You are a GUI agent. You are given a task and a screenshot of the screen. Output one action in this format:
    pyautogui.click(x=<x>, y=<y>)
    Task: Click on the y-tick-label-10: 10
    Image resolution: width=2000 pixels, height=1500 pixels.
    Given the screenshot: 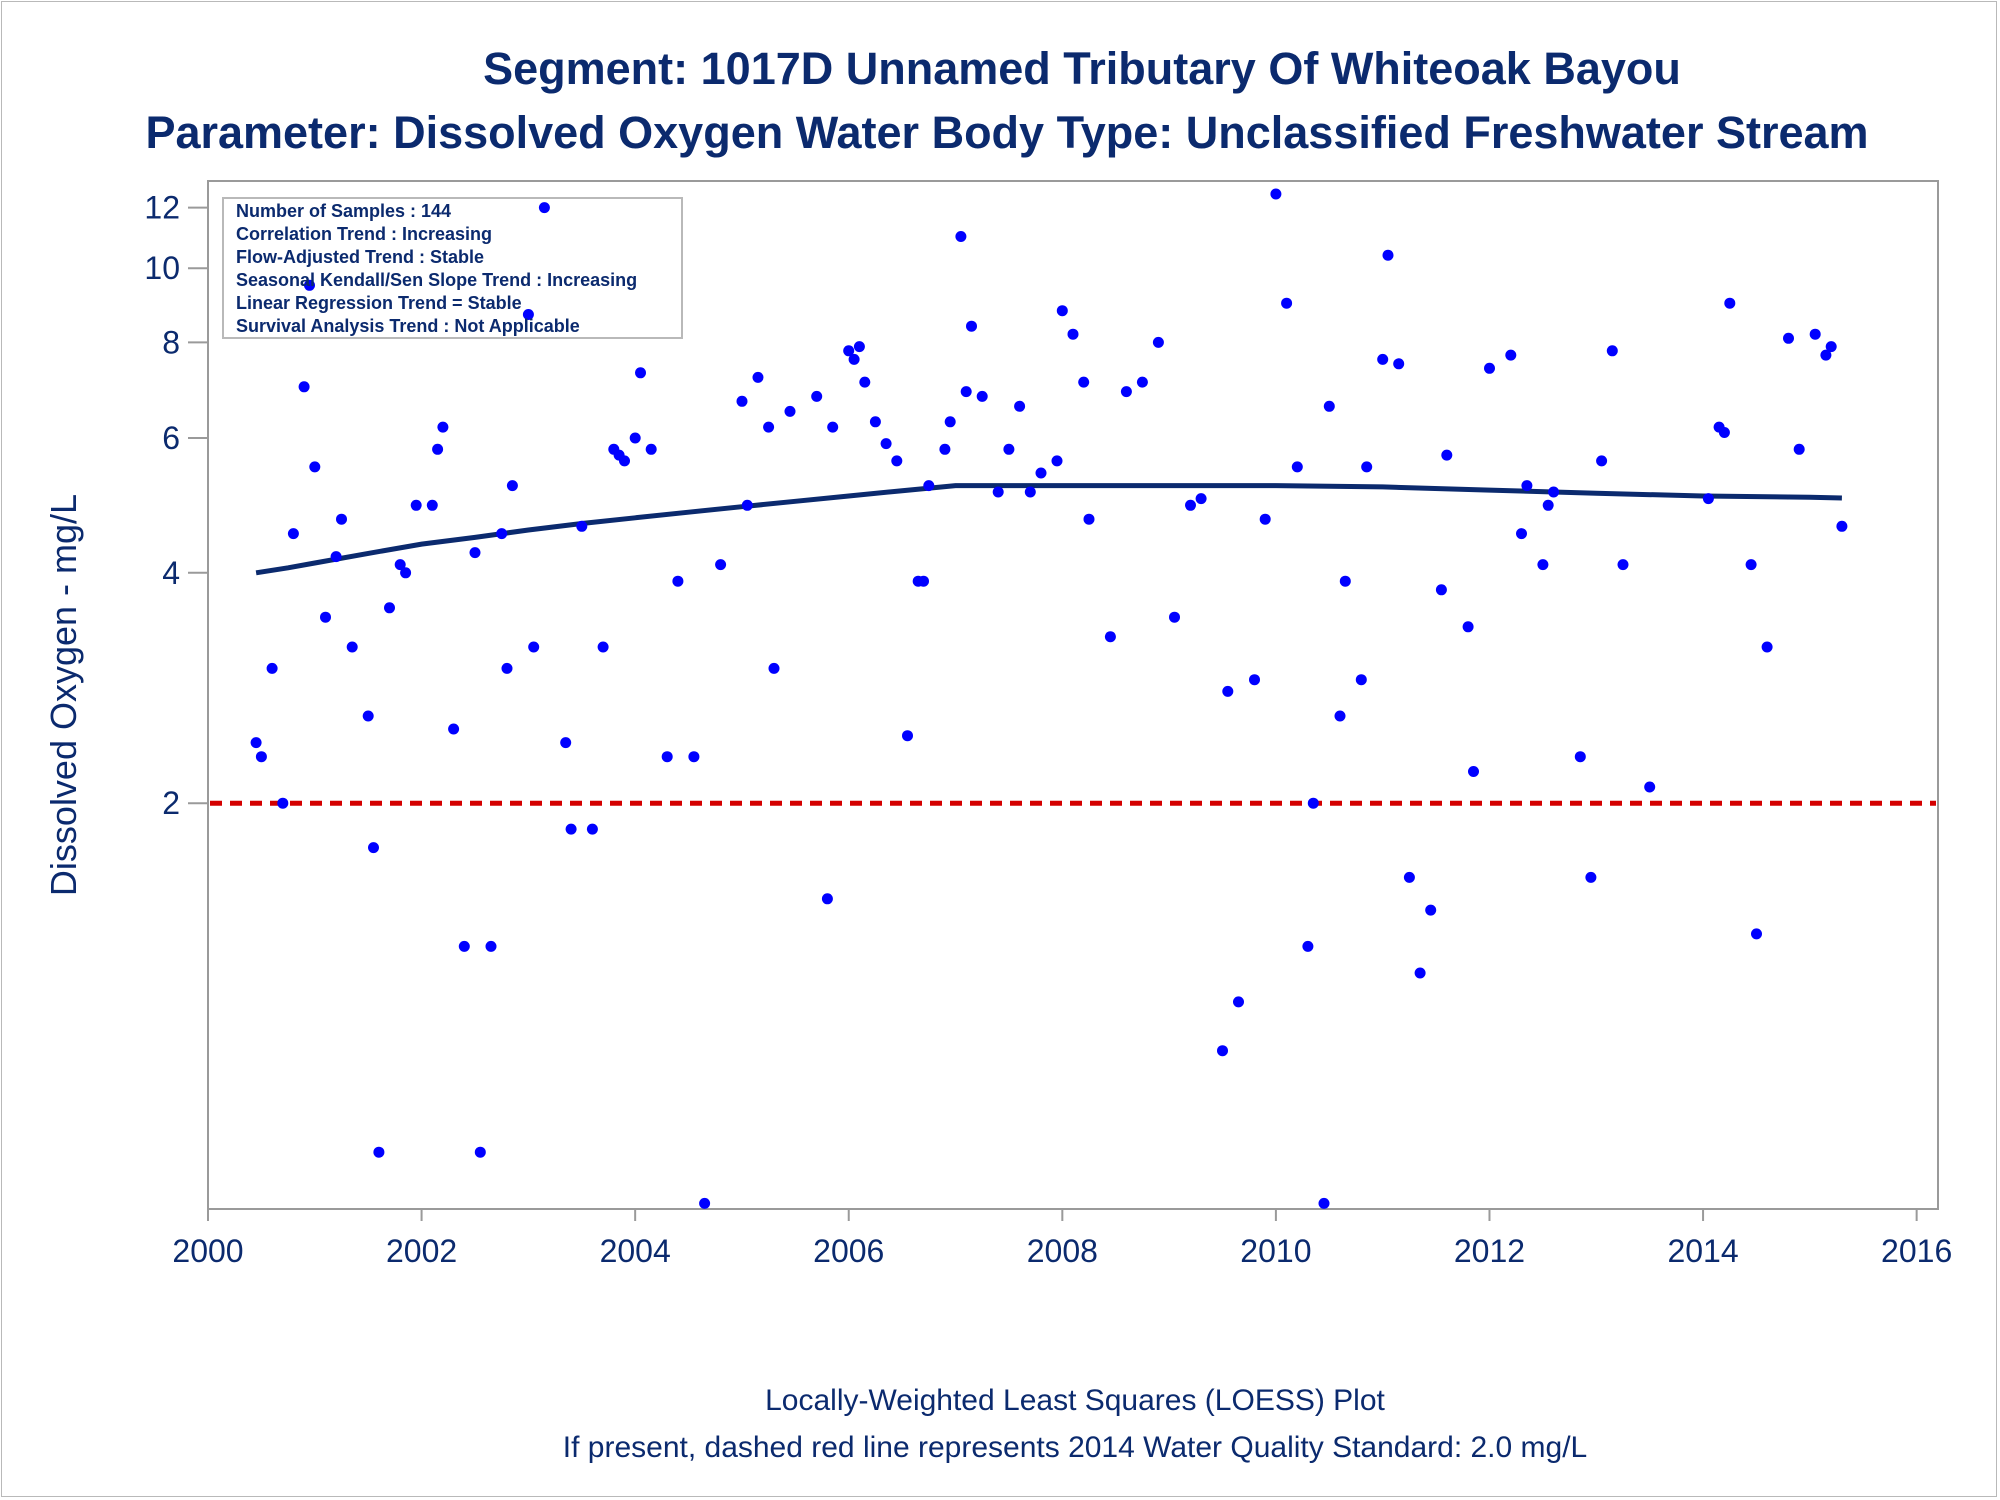 What is the action you would take?
    pyautogui.click(x=162, y=268)
    